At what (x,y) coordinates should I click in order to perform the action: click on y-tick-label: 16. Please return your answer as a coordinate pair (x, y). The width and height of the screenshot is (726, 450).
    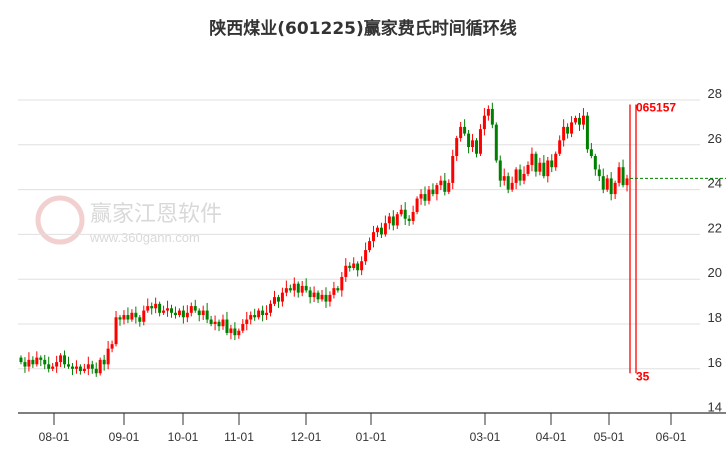
    Looking at the image, I should click on (715, 362).